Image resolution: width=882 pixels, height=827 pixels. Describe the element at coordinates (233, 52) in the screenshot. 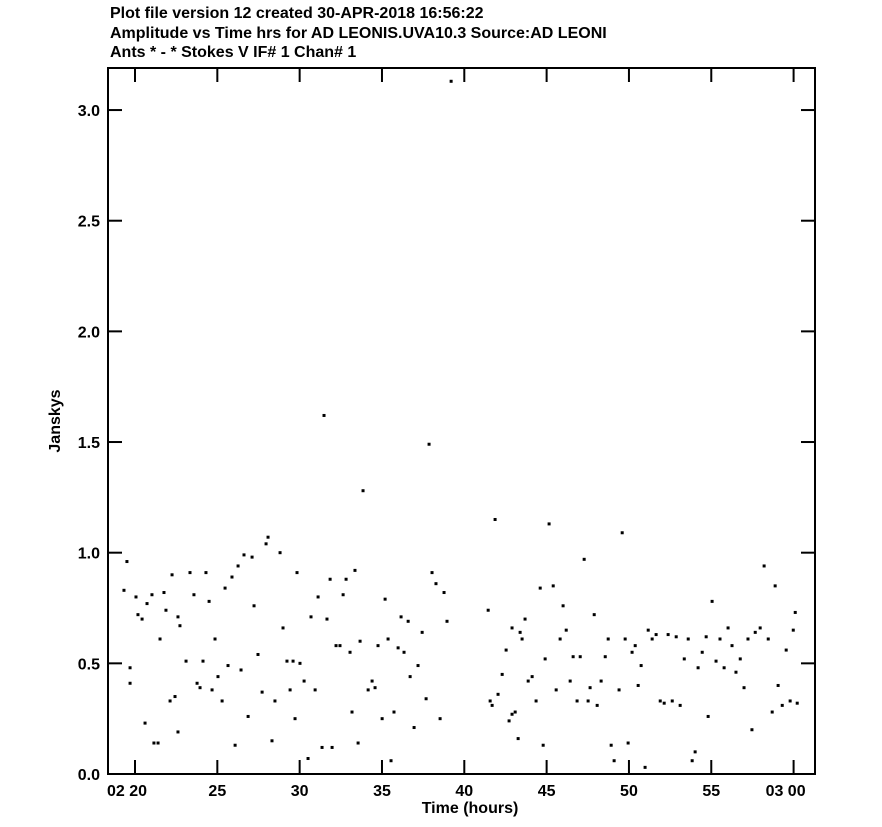

I see `chart-subtitle: Ants * - * Stokes V IF# 1 Chan# 1` at that location.